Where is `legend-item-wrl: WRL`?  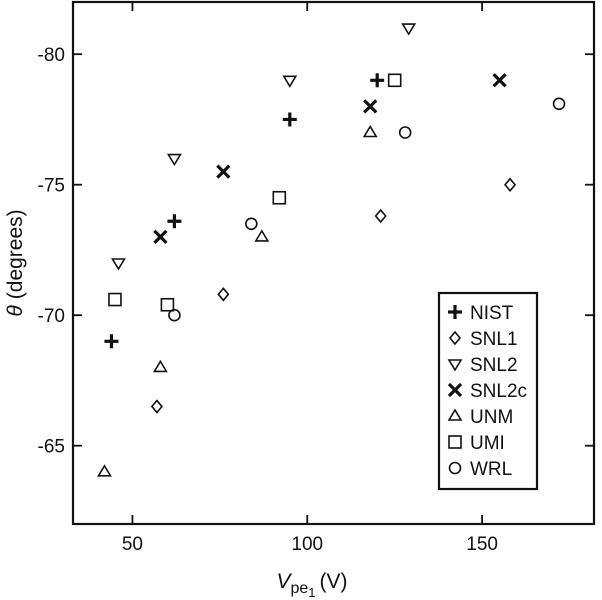 legend-item-wrl: WRL is located at coordinates (480, 469).